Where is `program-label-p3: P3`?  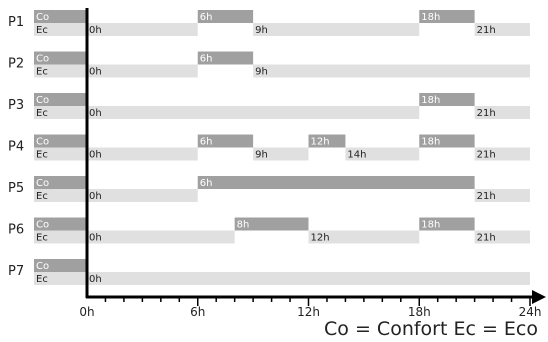
program-label-p3: P3 is located at coordinates (16, 105).